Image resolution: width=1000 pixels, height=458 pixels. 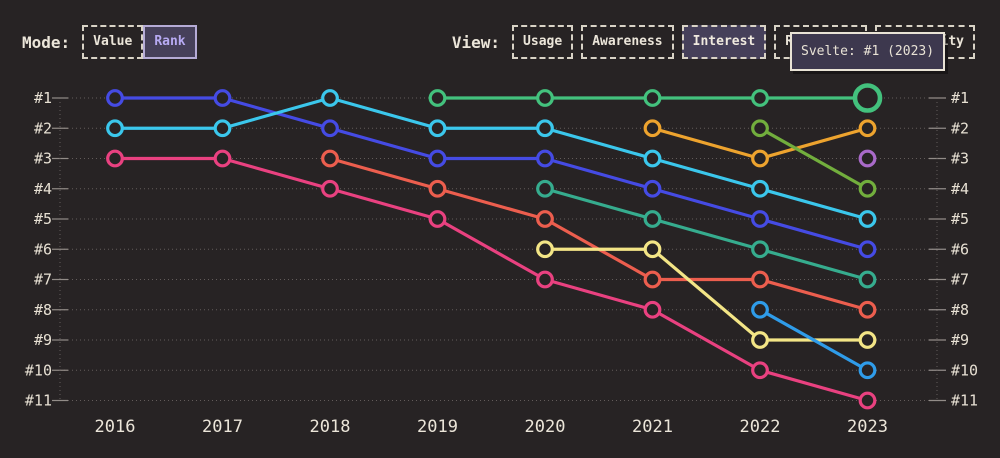 I want to click on mode-option-rank: Rank, so click(x=170, y=42).